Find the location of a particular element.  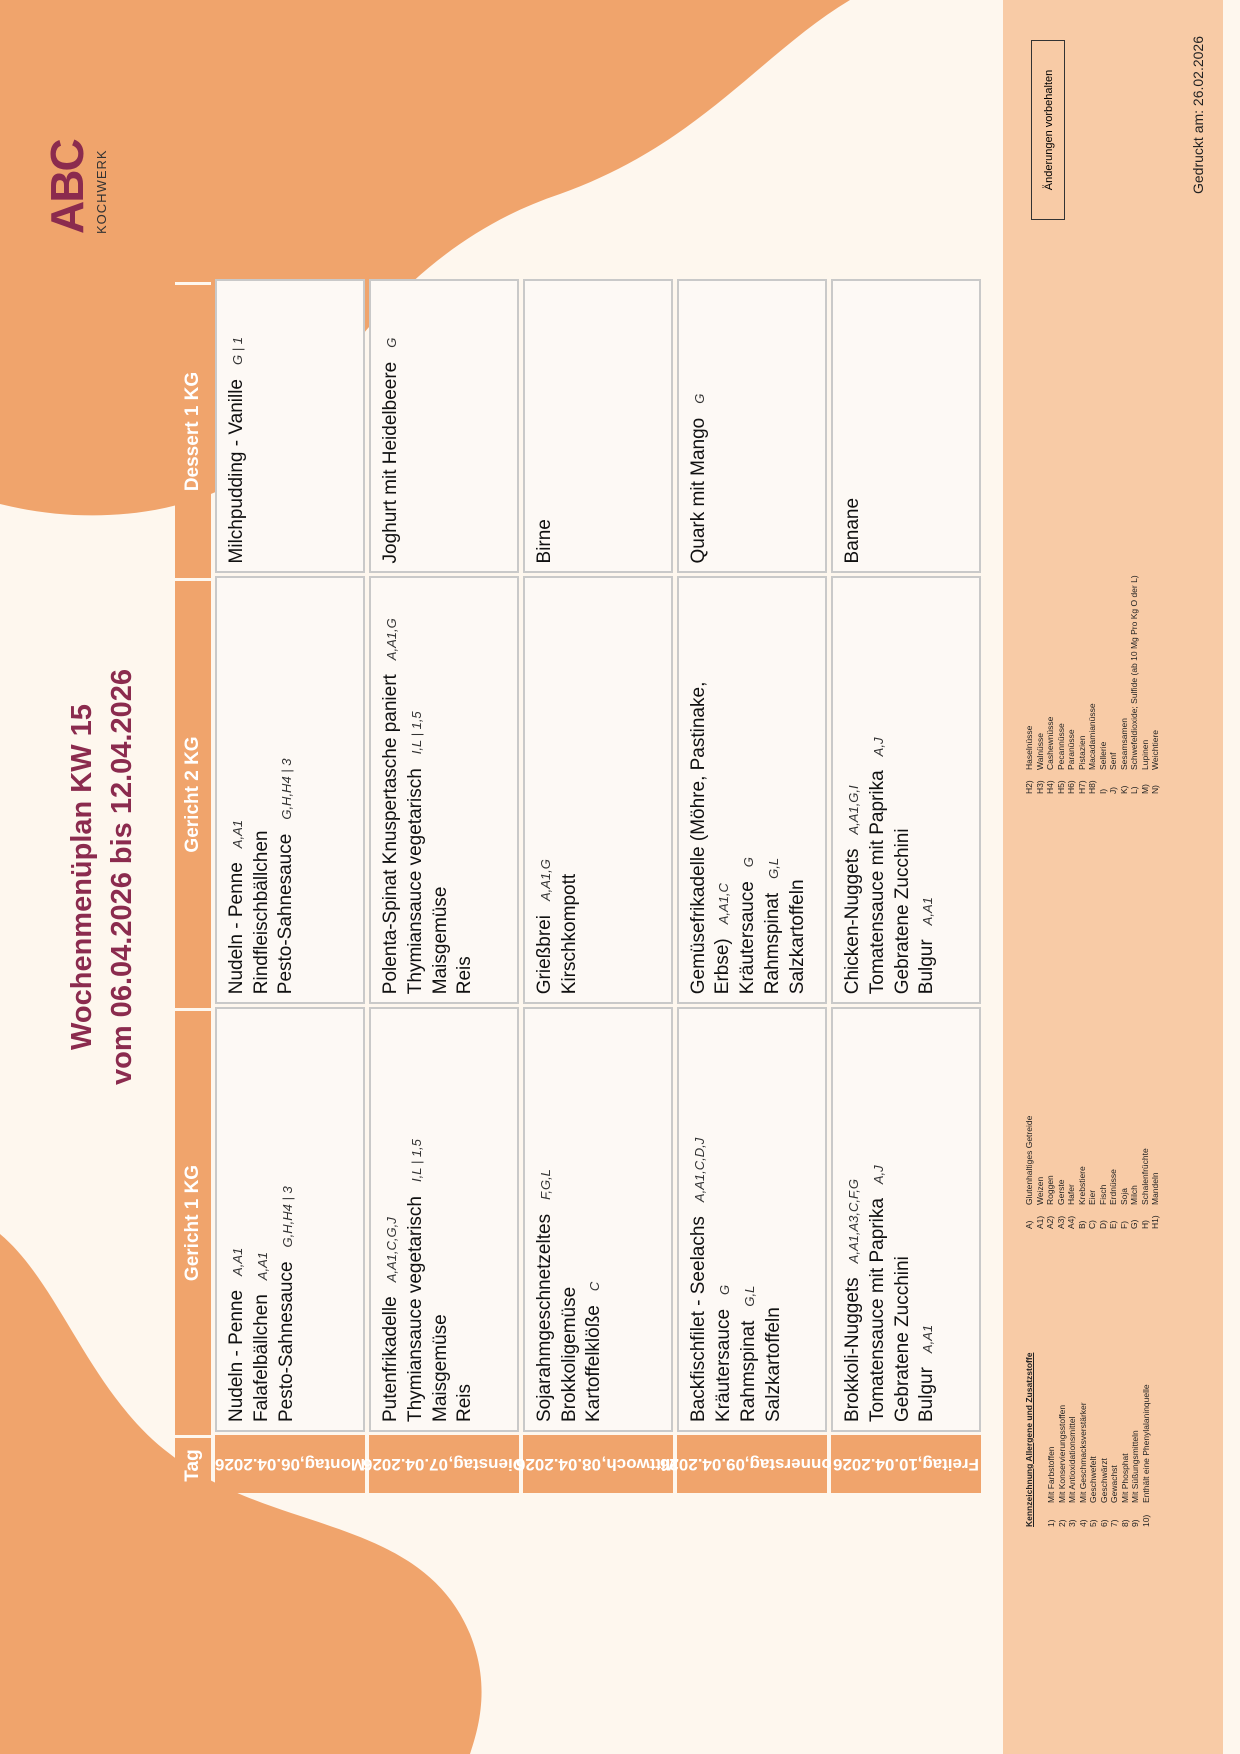

menu-item: Reis is located at coordinates (465, 1219).